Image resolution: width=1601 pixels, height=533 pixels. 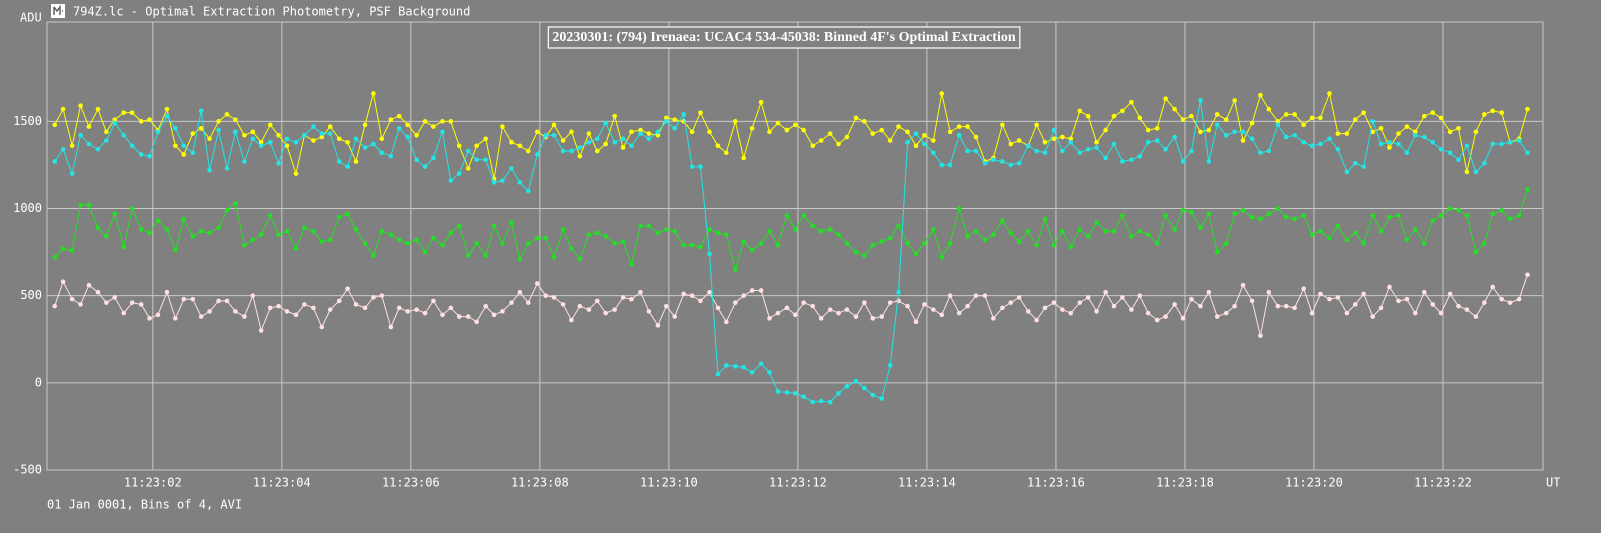 What do you see at coordinates (798, 483) in the screenshot?
I see `x-tick-label: 11:23:12` at bounding box center [798, 483].